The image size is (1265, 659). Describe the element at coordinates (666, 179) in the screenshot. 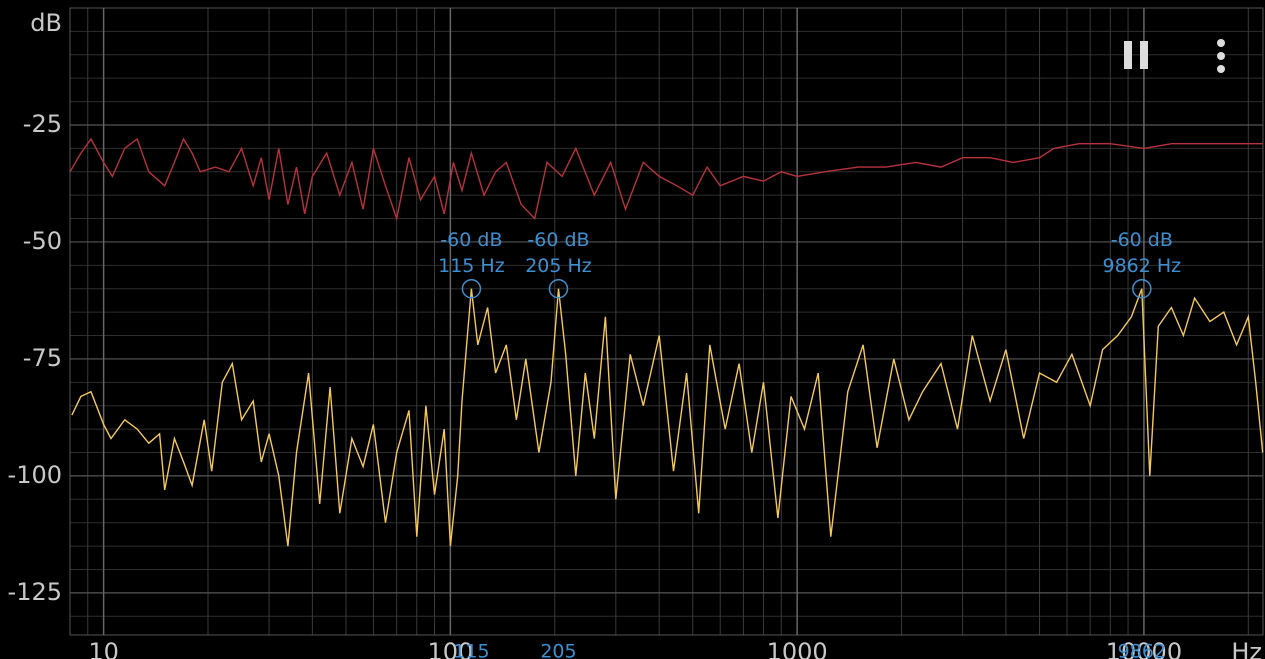

I see `spectrum-line` at that location.